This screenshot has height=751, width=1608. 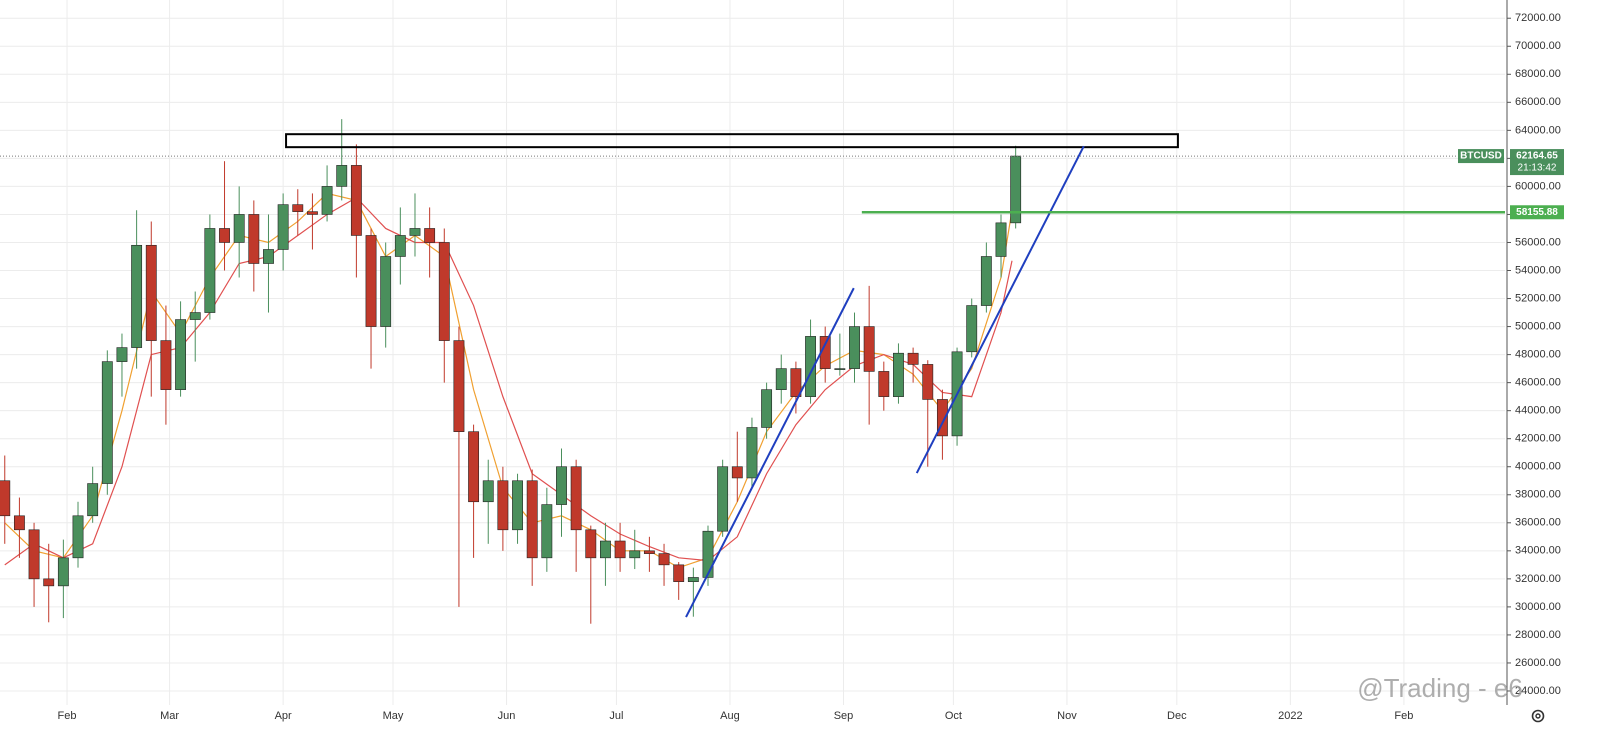 What do you see at coordinates (1538, 439) in the screenshot?
I see `y-tick-label: 42000.00` at bounding box center [1538, 439].